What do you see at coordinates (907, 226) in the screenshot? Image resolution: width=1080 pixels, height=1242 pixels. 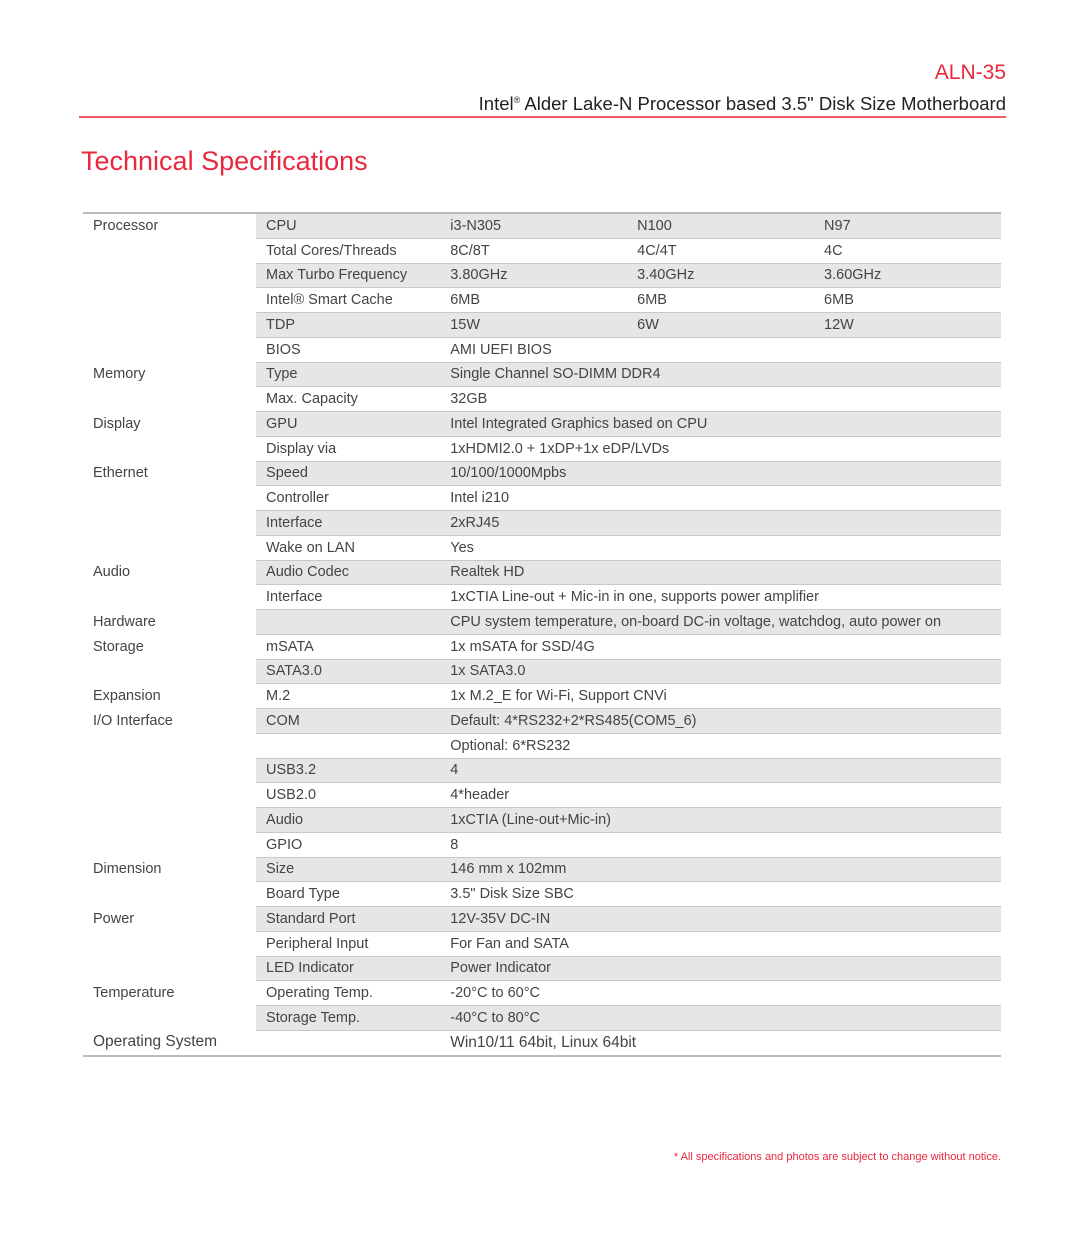 I see `spec-value: N97` at bounding box center [907, 226].